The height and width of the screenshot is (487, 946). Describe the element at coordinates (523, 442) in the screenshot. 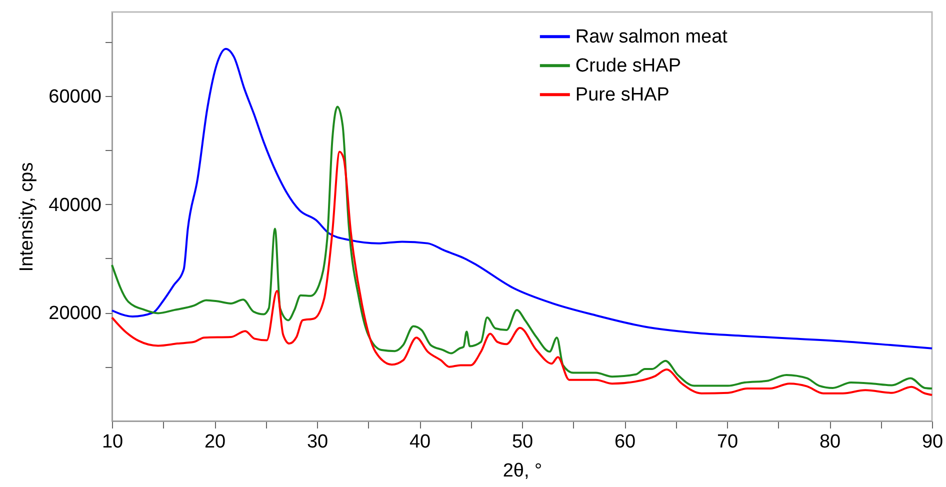

I see `x-tick-label: 50` at that location.